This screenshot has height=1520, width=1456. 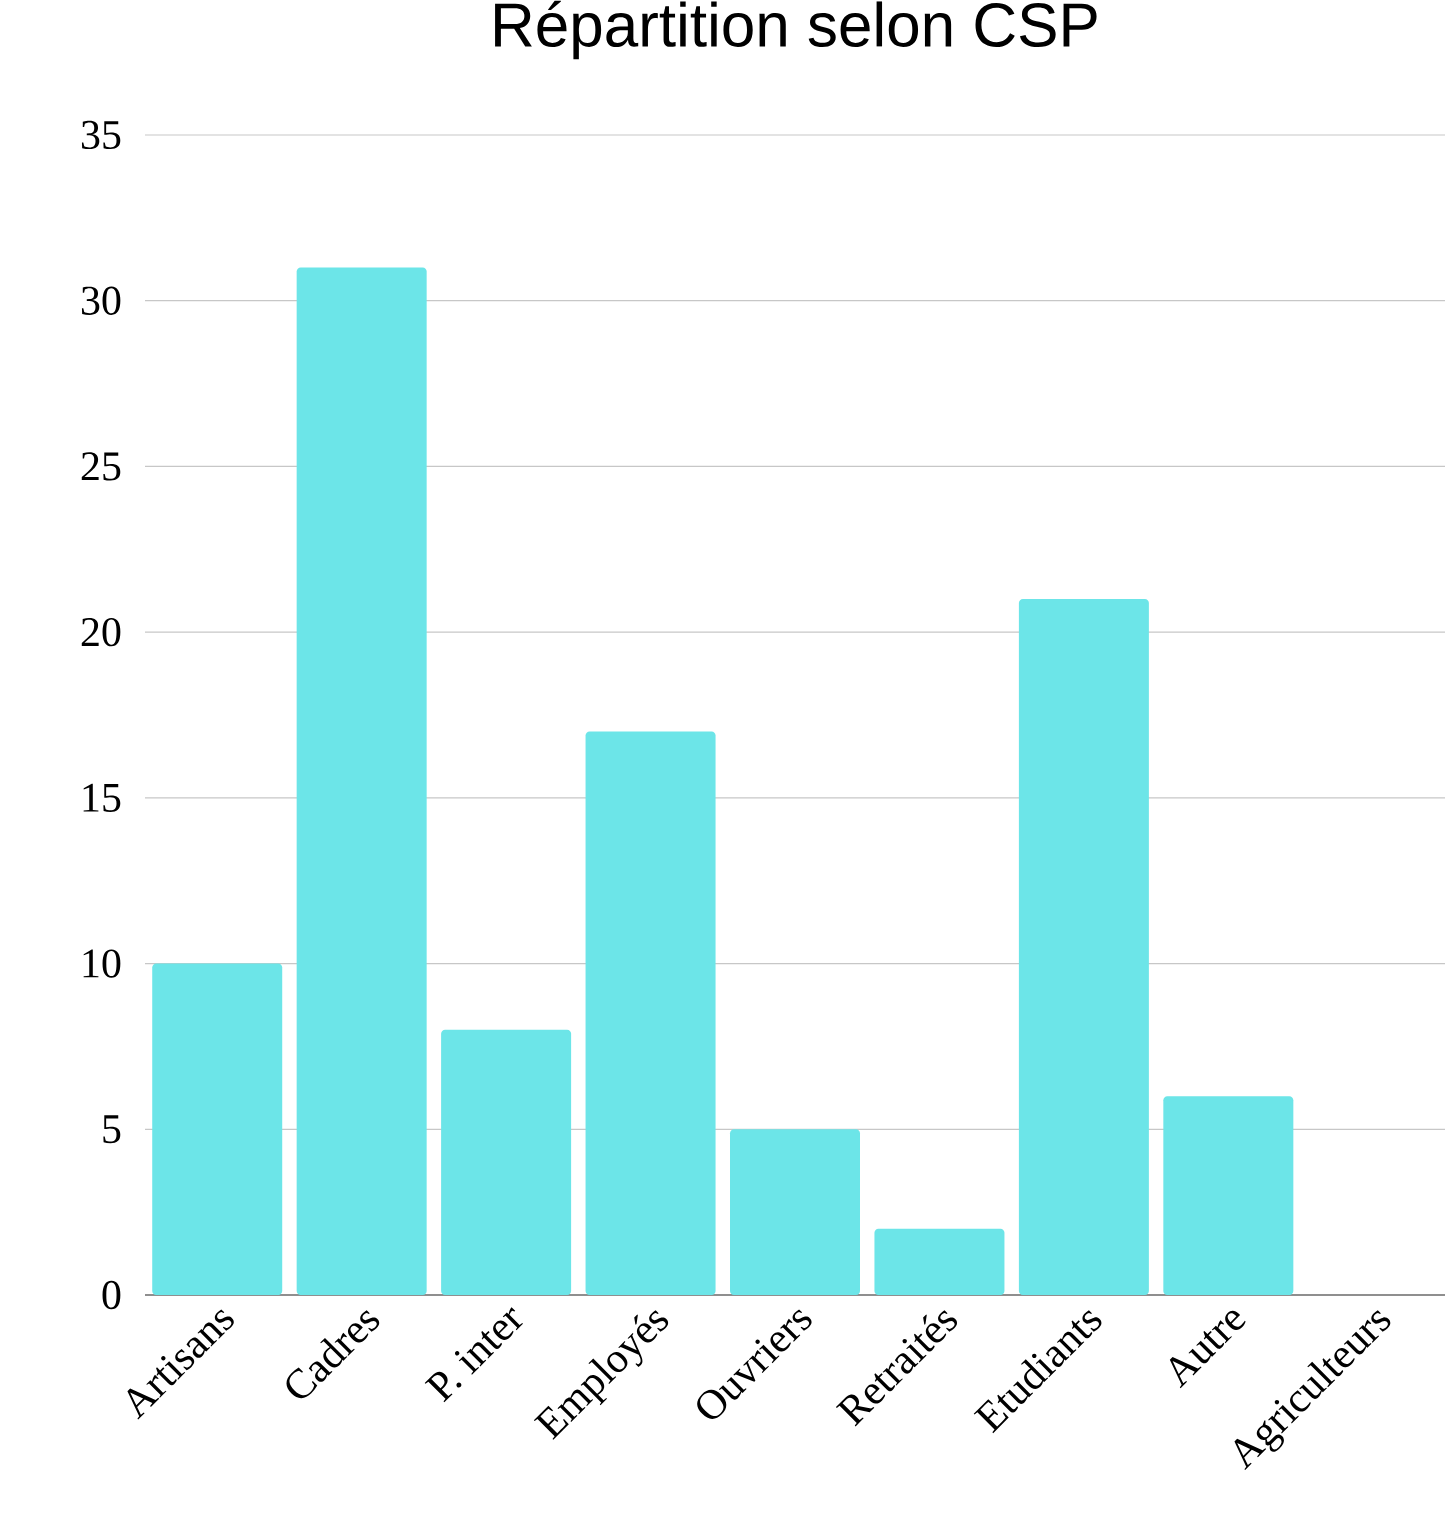 What do you see at coordinates (101, 632) in the screenshot?
I see `y-tick-label: 20` at bounding box center [101, 632].